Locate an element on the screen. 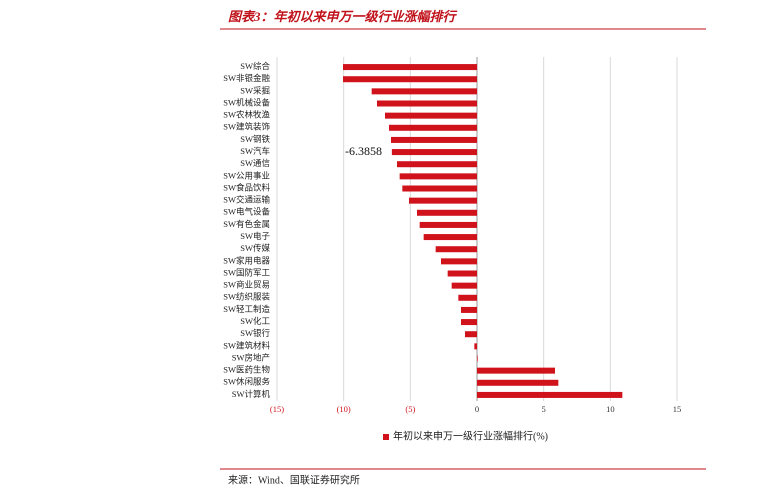 This screenshot has width=762, height=500. y-tick-label: SW农林牧渔 is located at coordinates (246, 115).